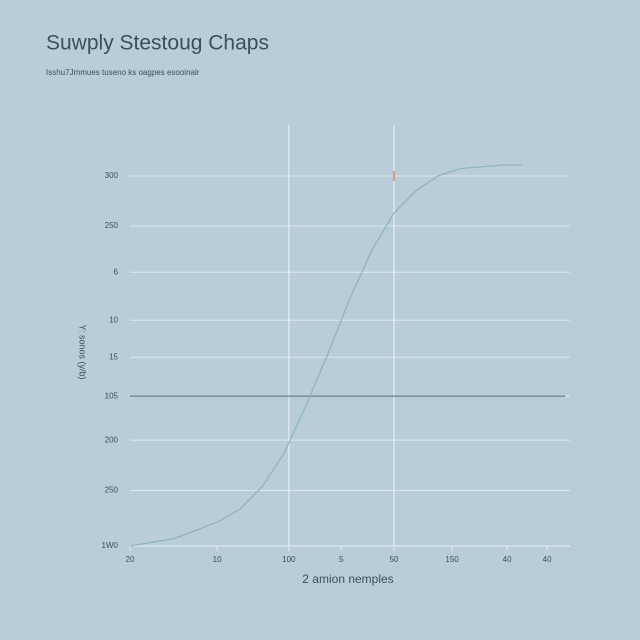 The height and width of the screenshot is (640, 640). I want to click on y-tick-label: 6, so click(116, 271).